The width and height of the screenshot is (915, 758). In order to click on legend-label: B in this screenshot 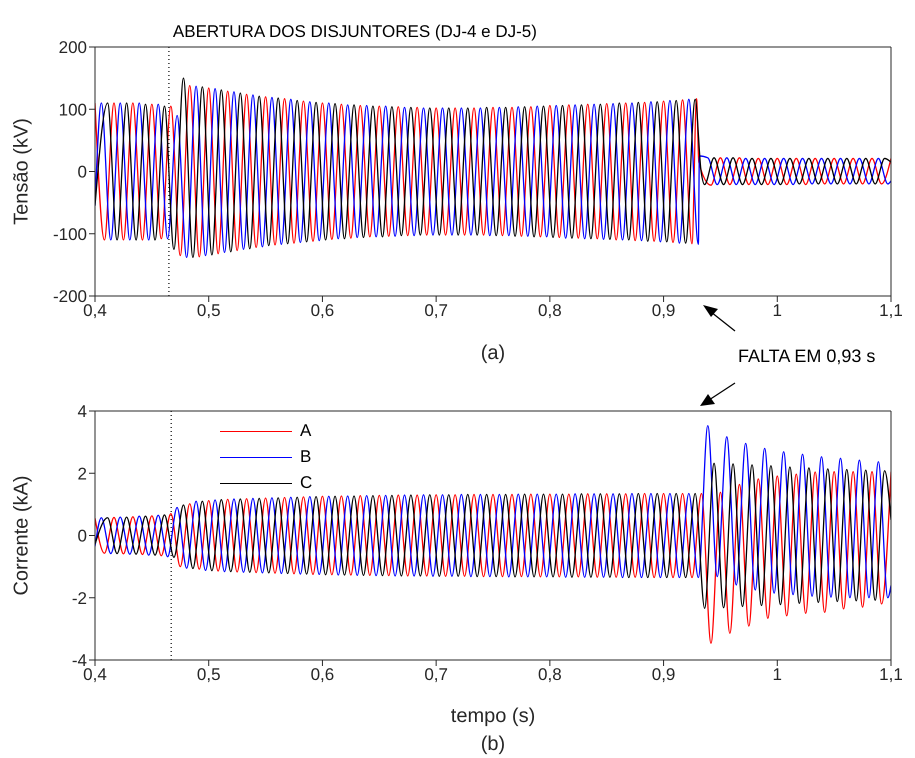, I will do `click(306, 457)`.